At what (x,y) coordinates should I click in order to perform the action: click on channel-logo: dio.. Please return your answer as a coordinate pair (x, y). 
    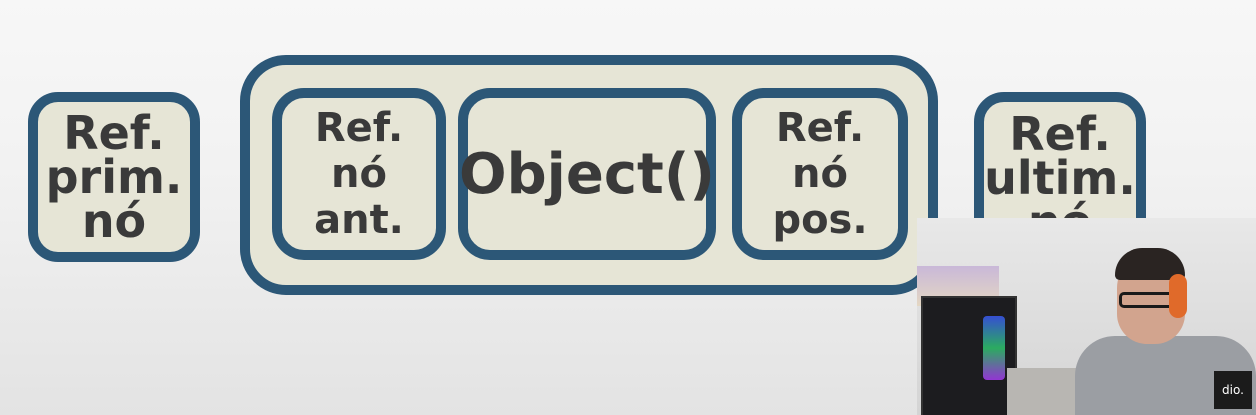
    Looking at the image, I should click on (1233, 390).